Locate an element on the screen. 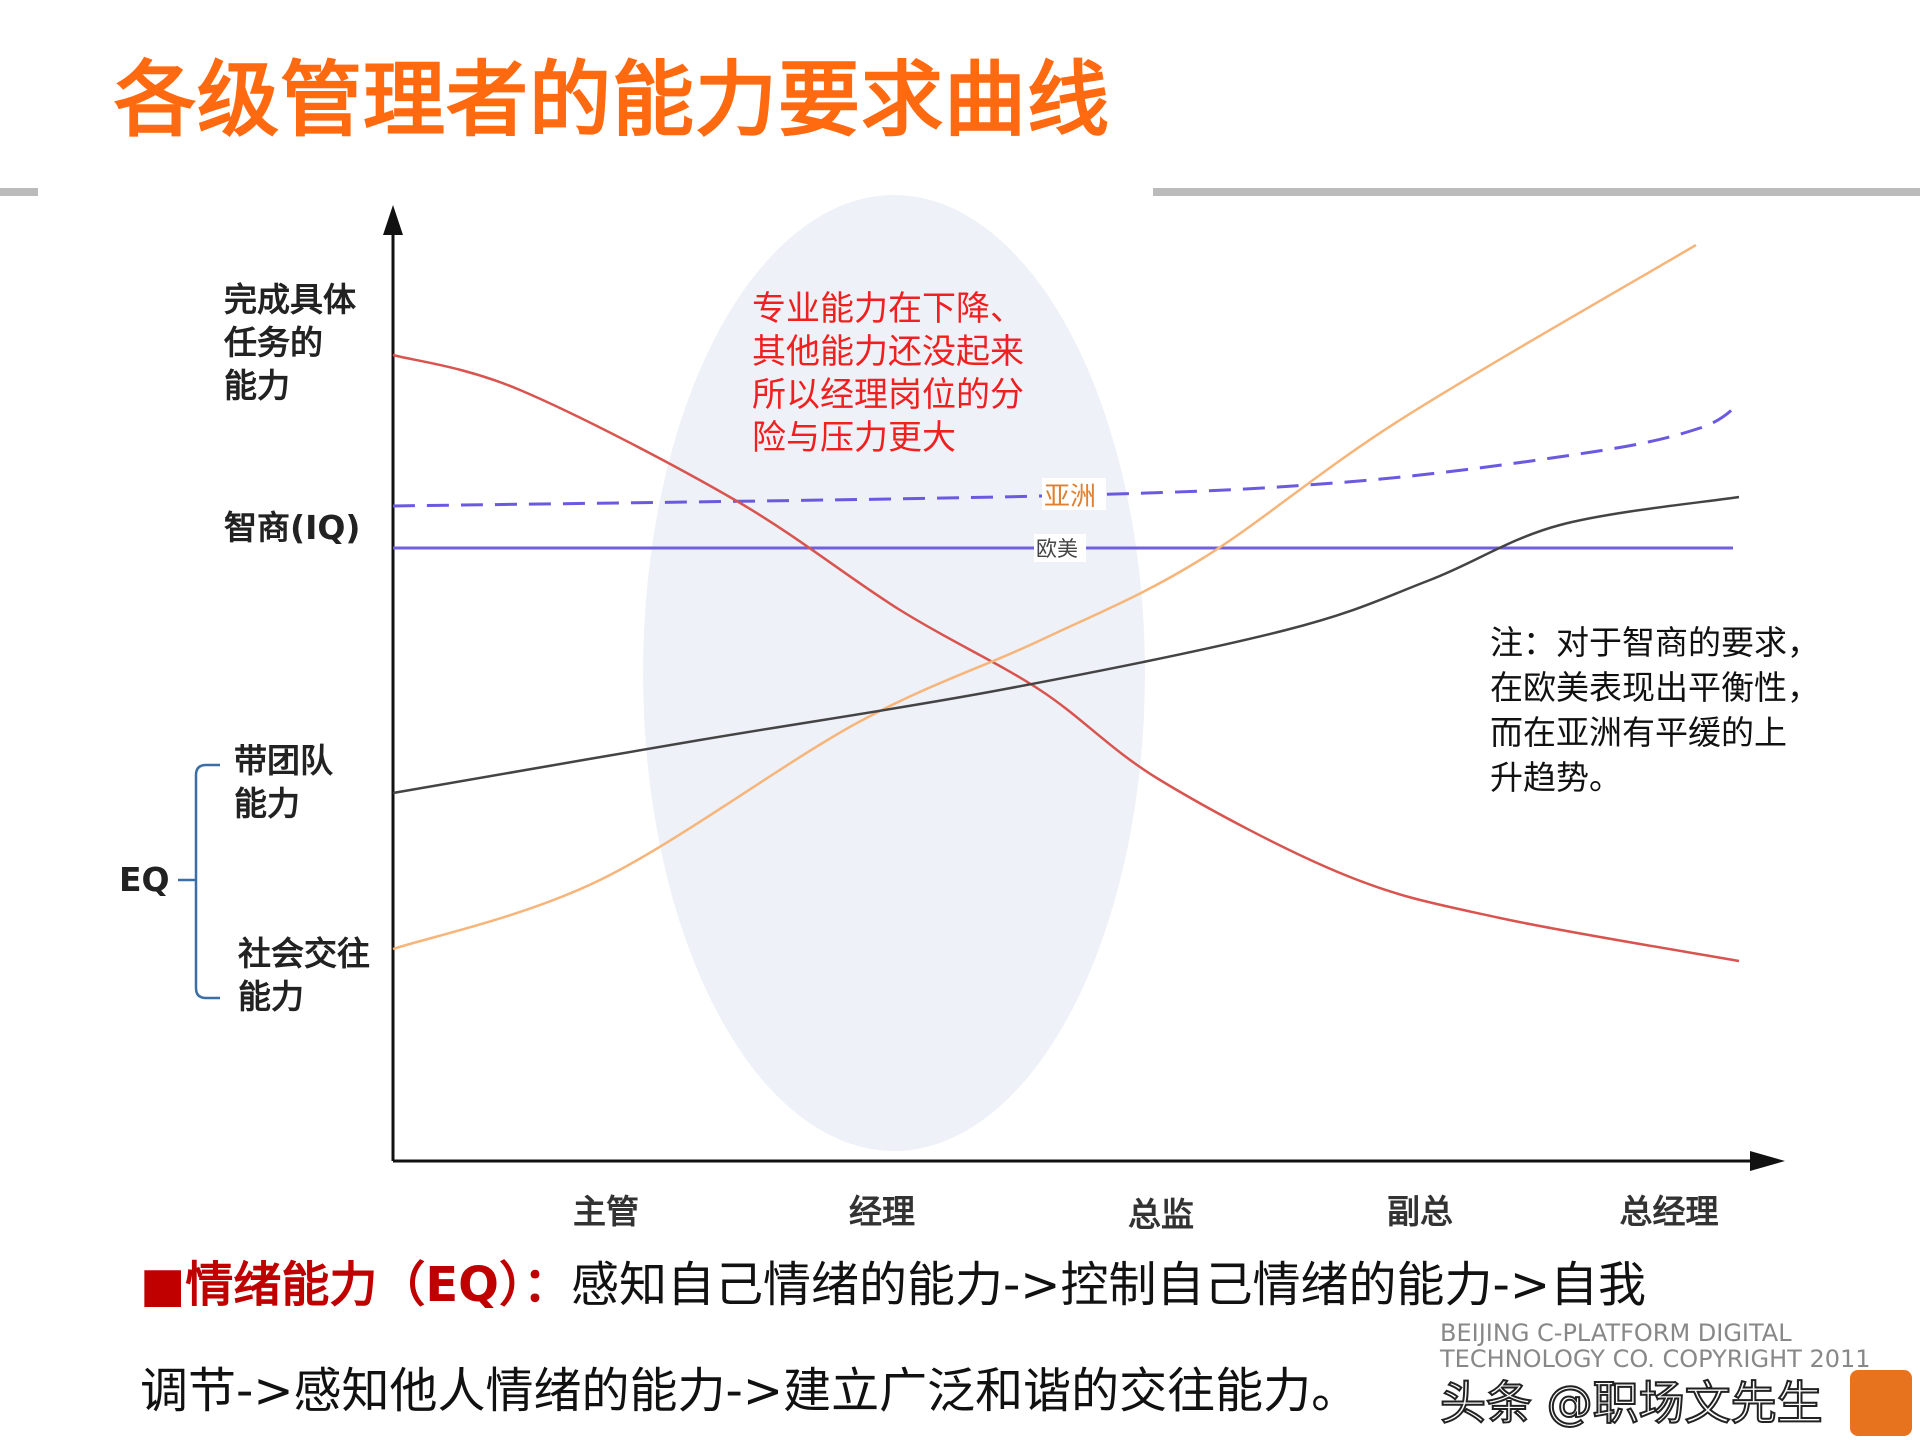 This screenshot has height=1440, width=1920. x-label: 总监 is located at coordinates (1161, 1214).